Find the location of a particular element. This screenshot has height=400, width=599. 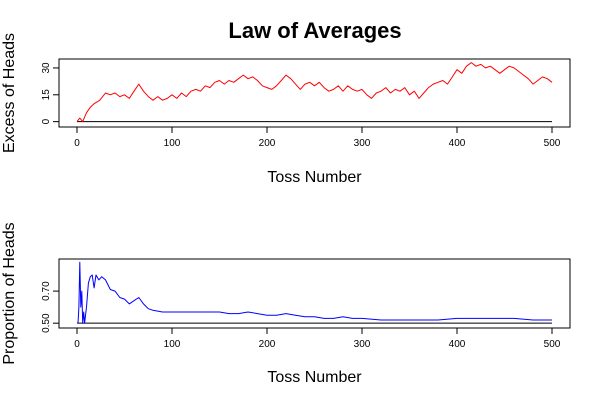

proportion-x-axis-label: Toss Number is located at coordinates (314, 377).